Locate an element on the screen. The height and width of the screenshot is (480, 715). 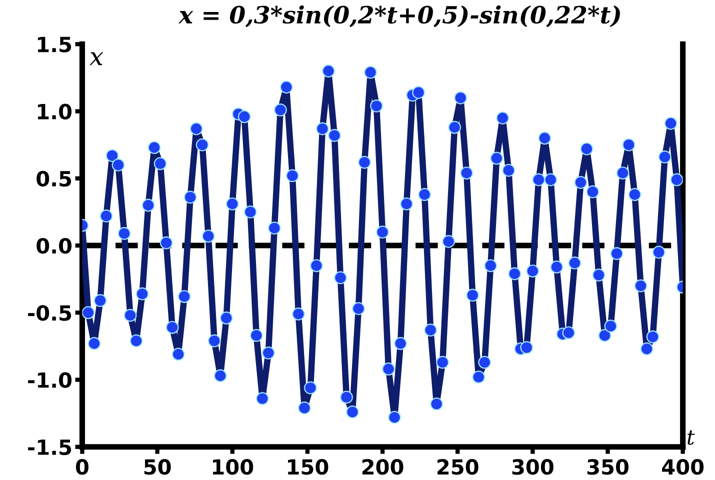
x-tick-label: 0 is located at coordinates (82, 467).